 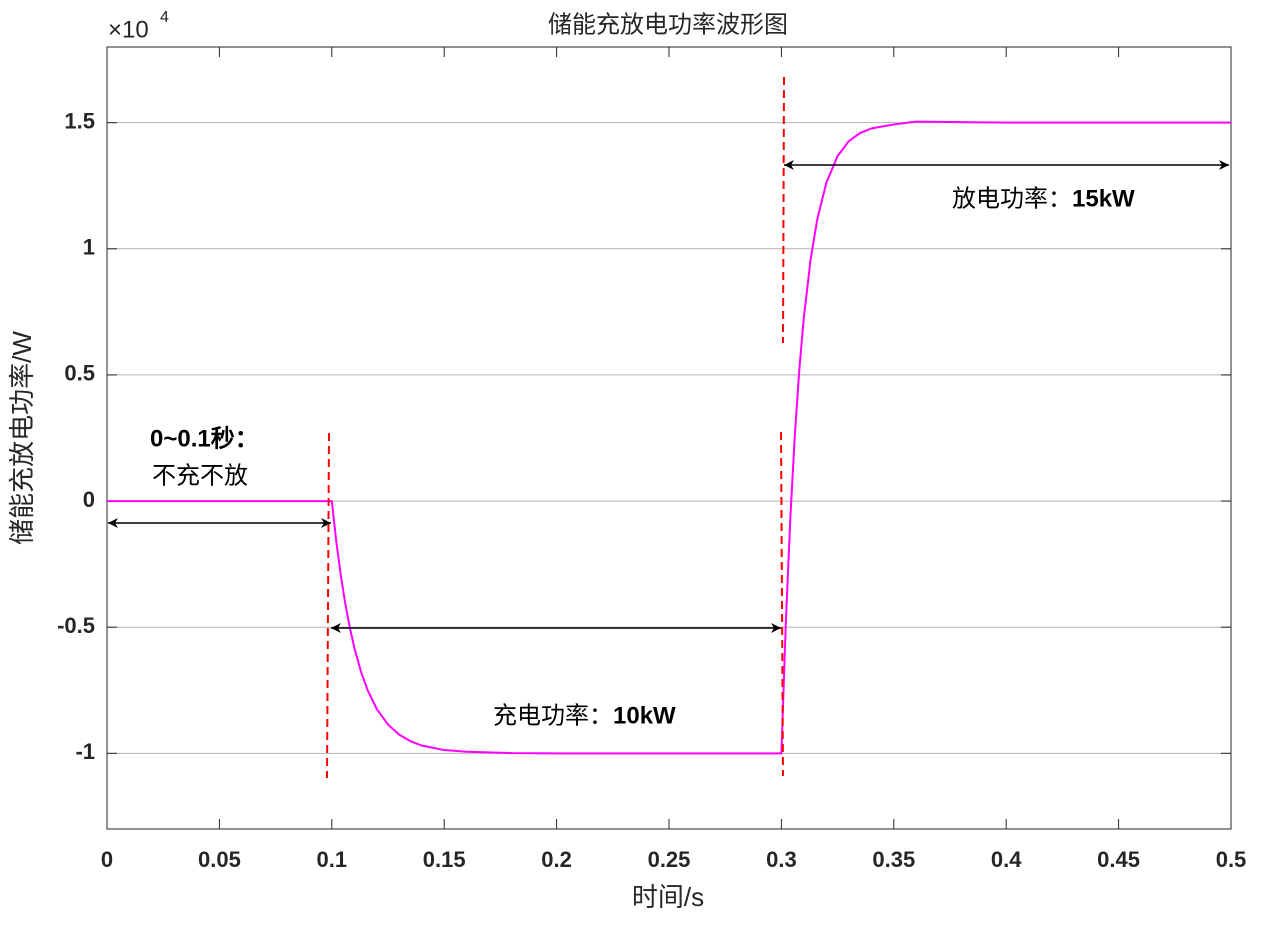 What do you see at coordinates (107, 859) in the screenshot?
I see `x-tick-label: 0` at bounding box center [107, 859].